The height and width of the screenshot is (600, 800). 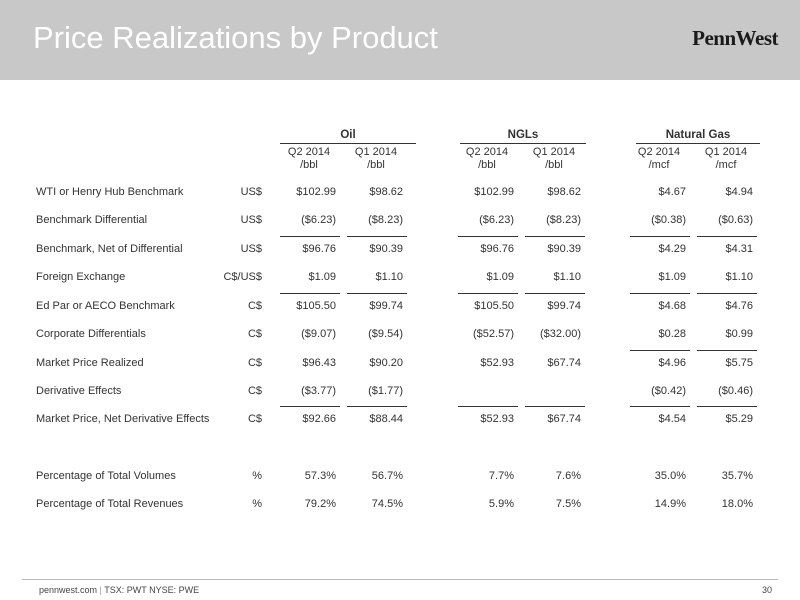 What do you see at coordinates (109, 249) in the screenshot?
I see `row-label: Benchmark, Net of Differential` at bounding box center [109, 249].